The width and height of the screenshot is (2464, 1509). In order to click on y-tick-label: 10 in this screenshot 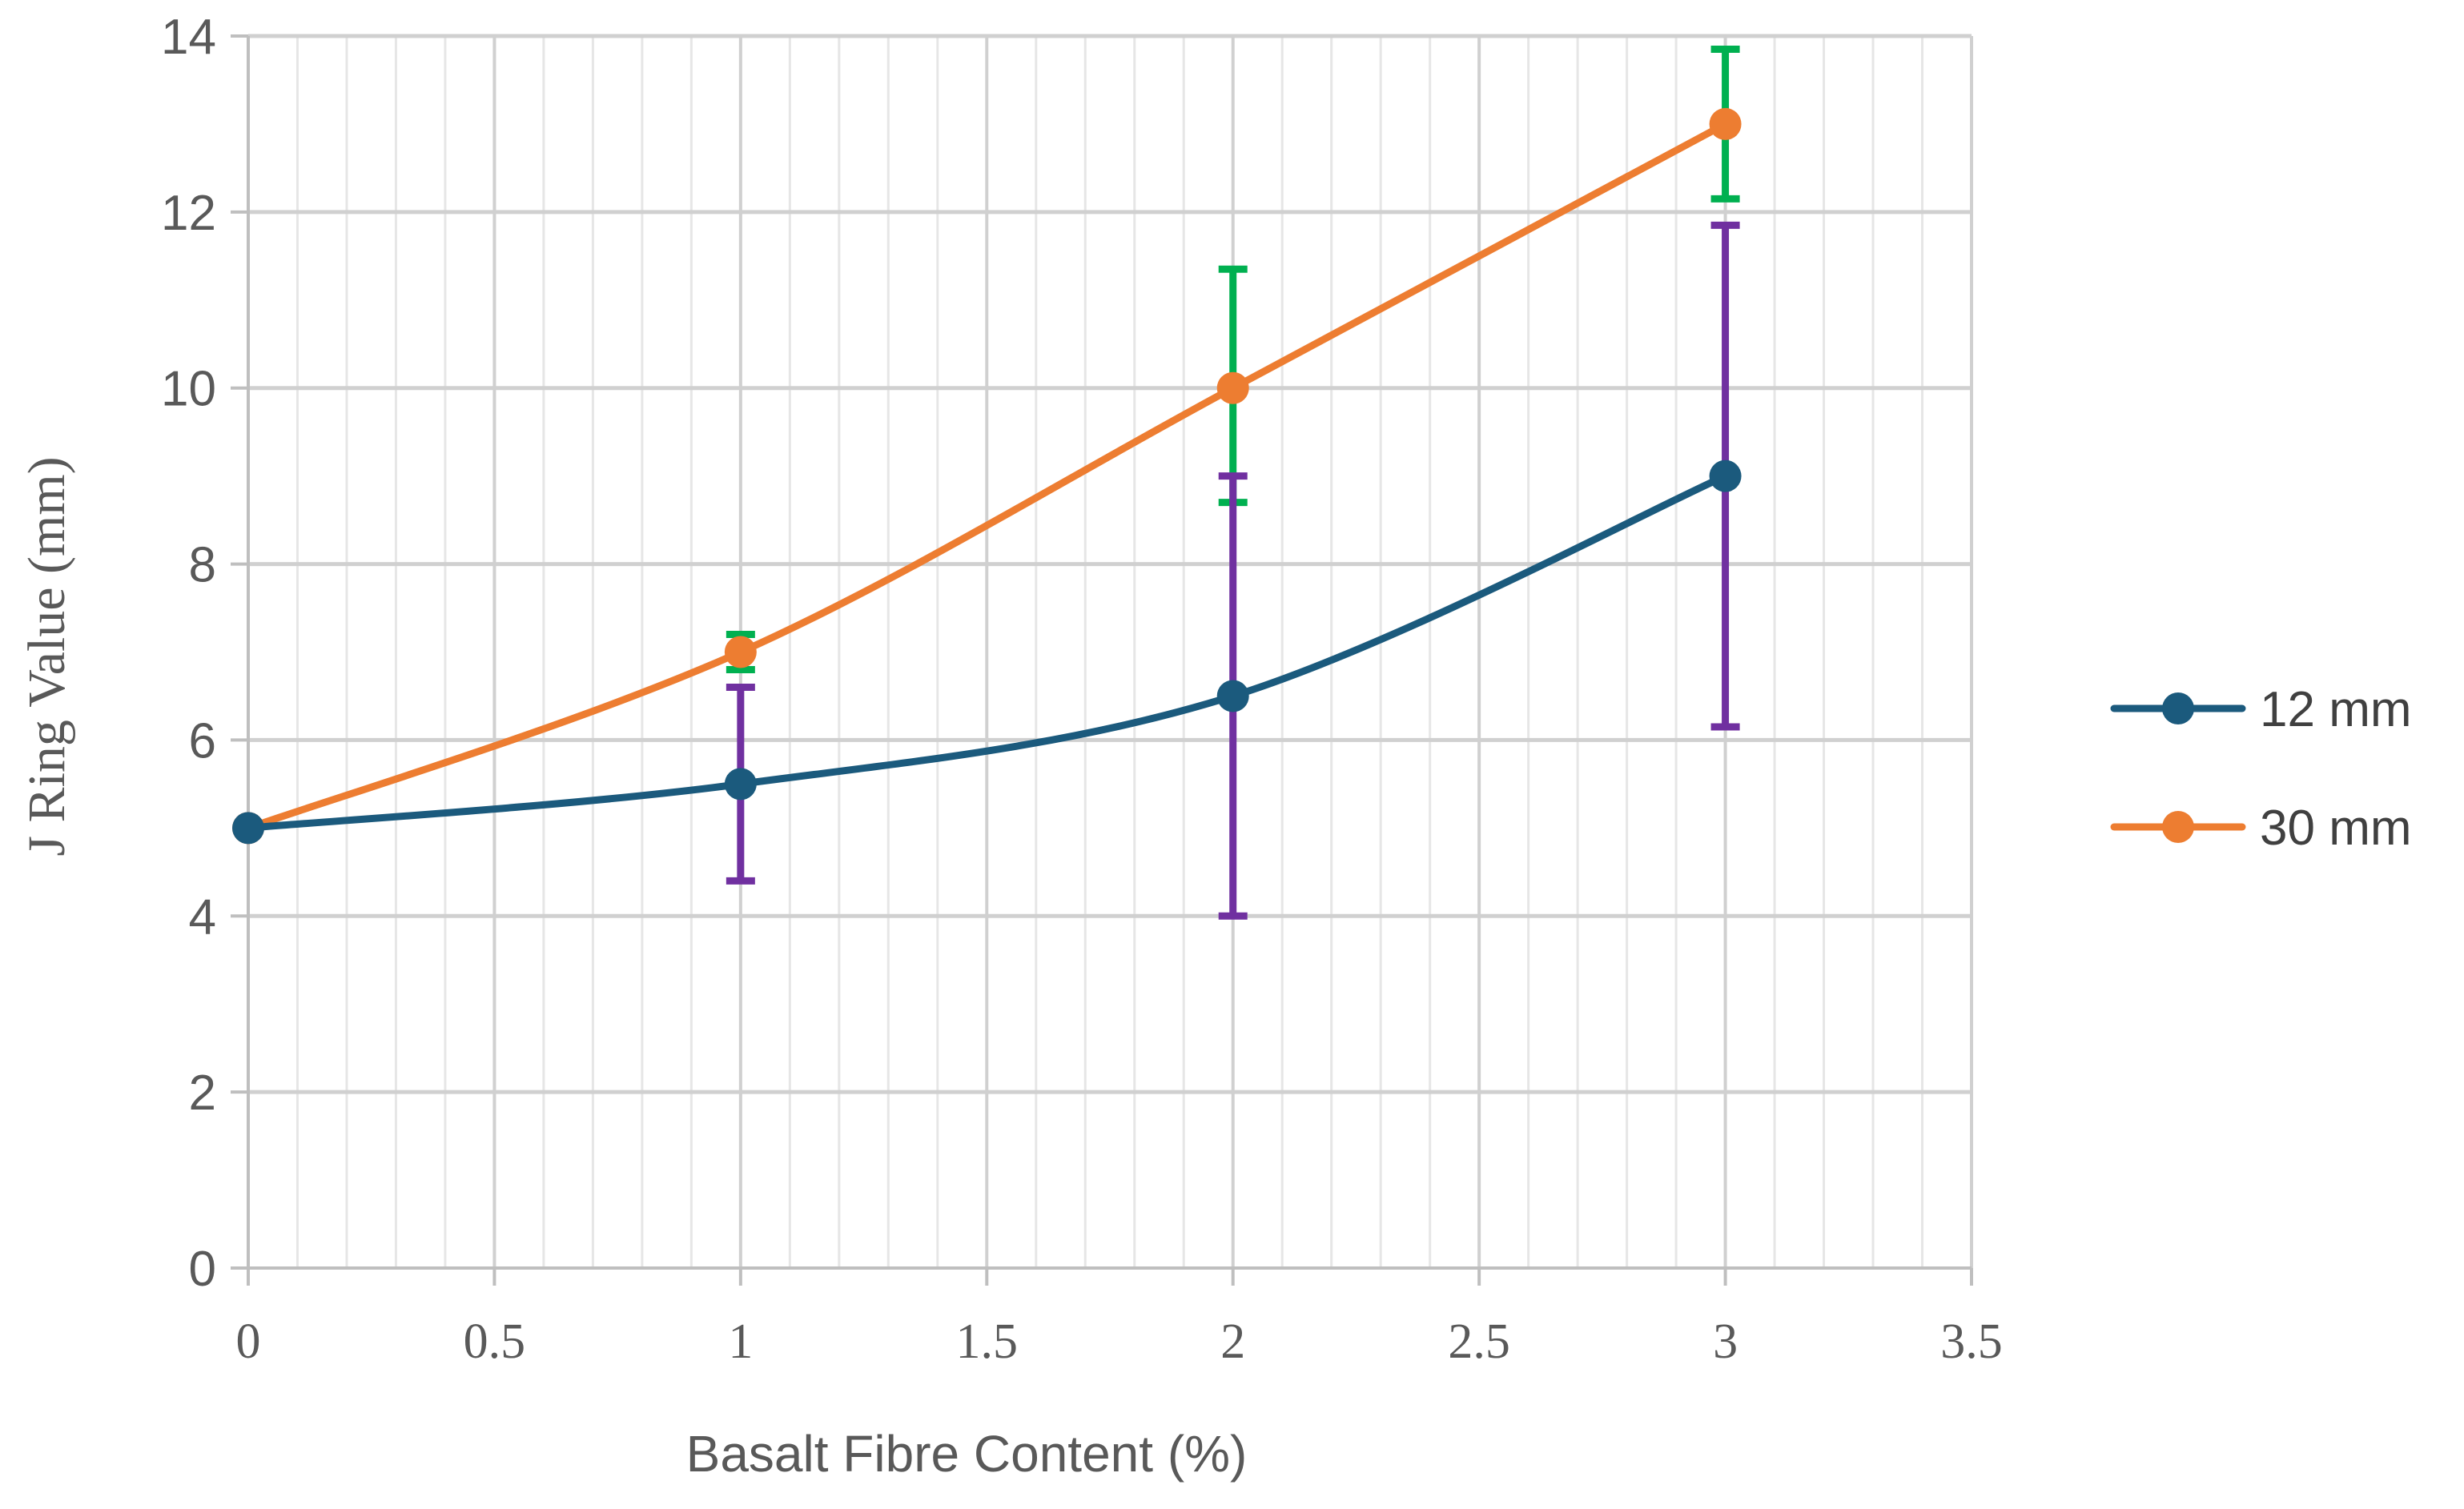, I will do `click(188, 390)`.